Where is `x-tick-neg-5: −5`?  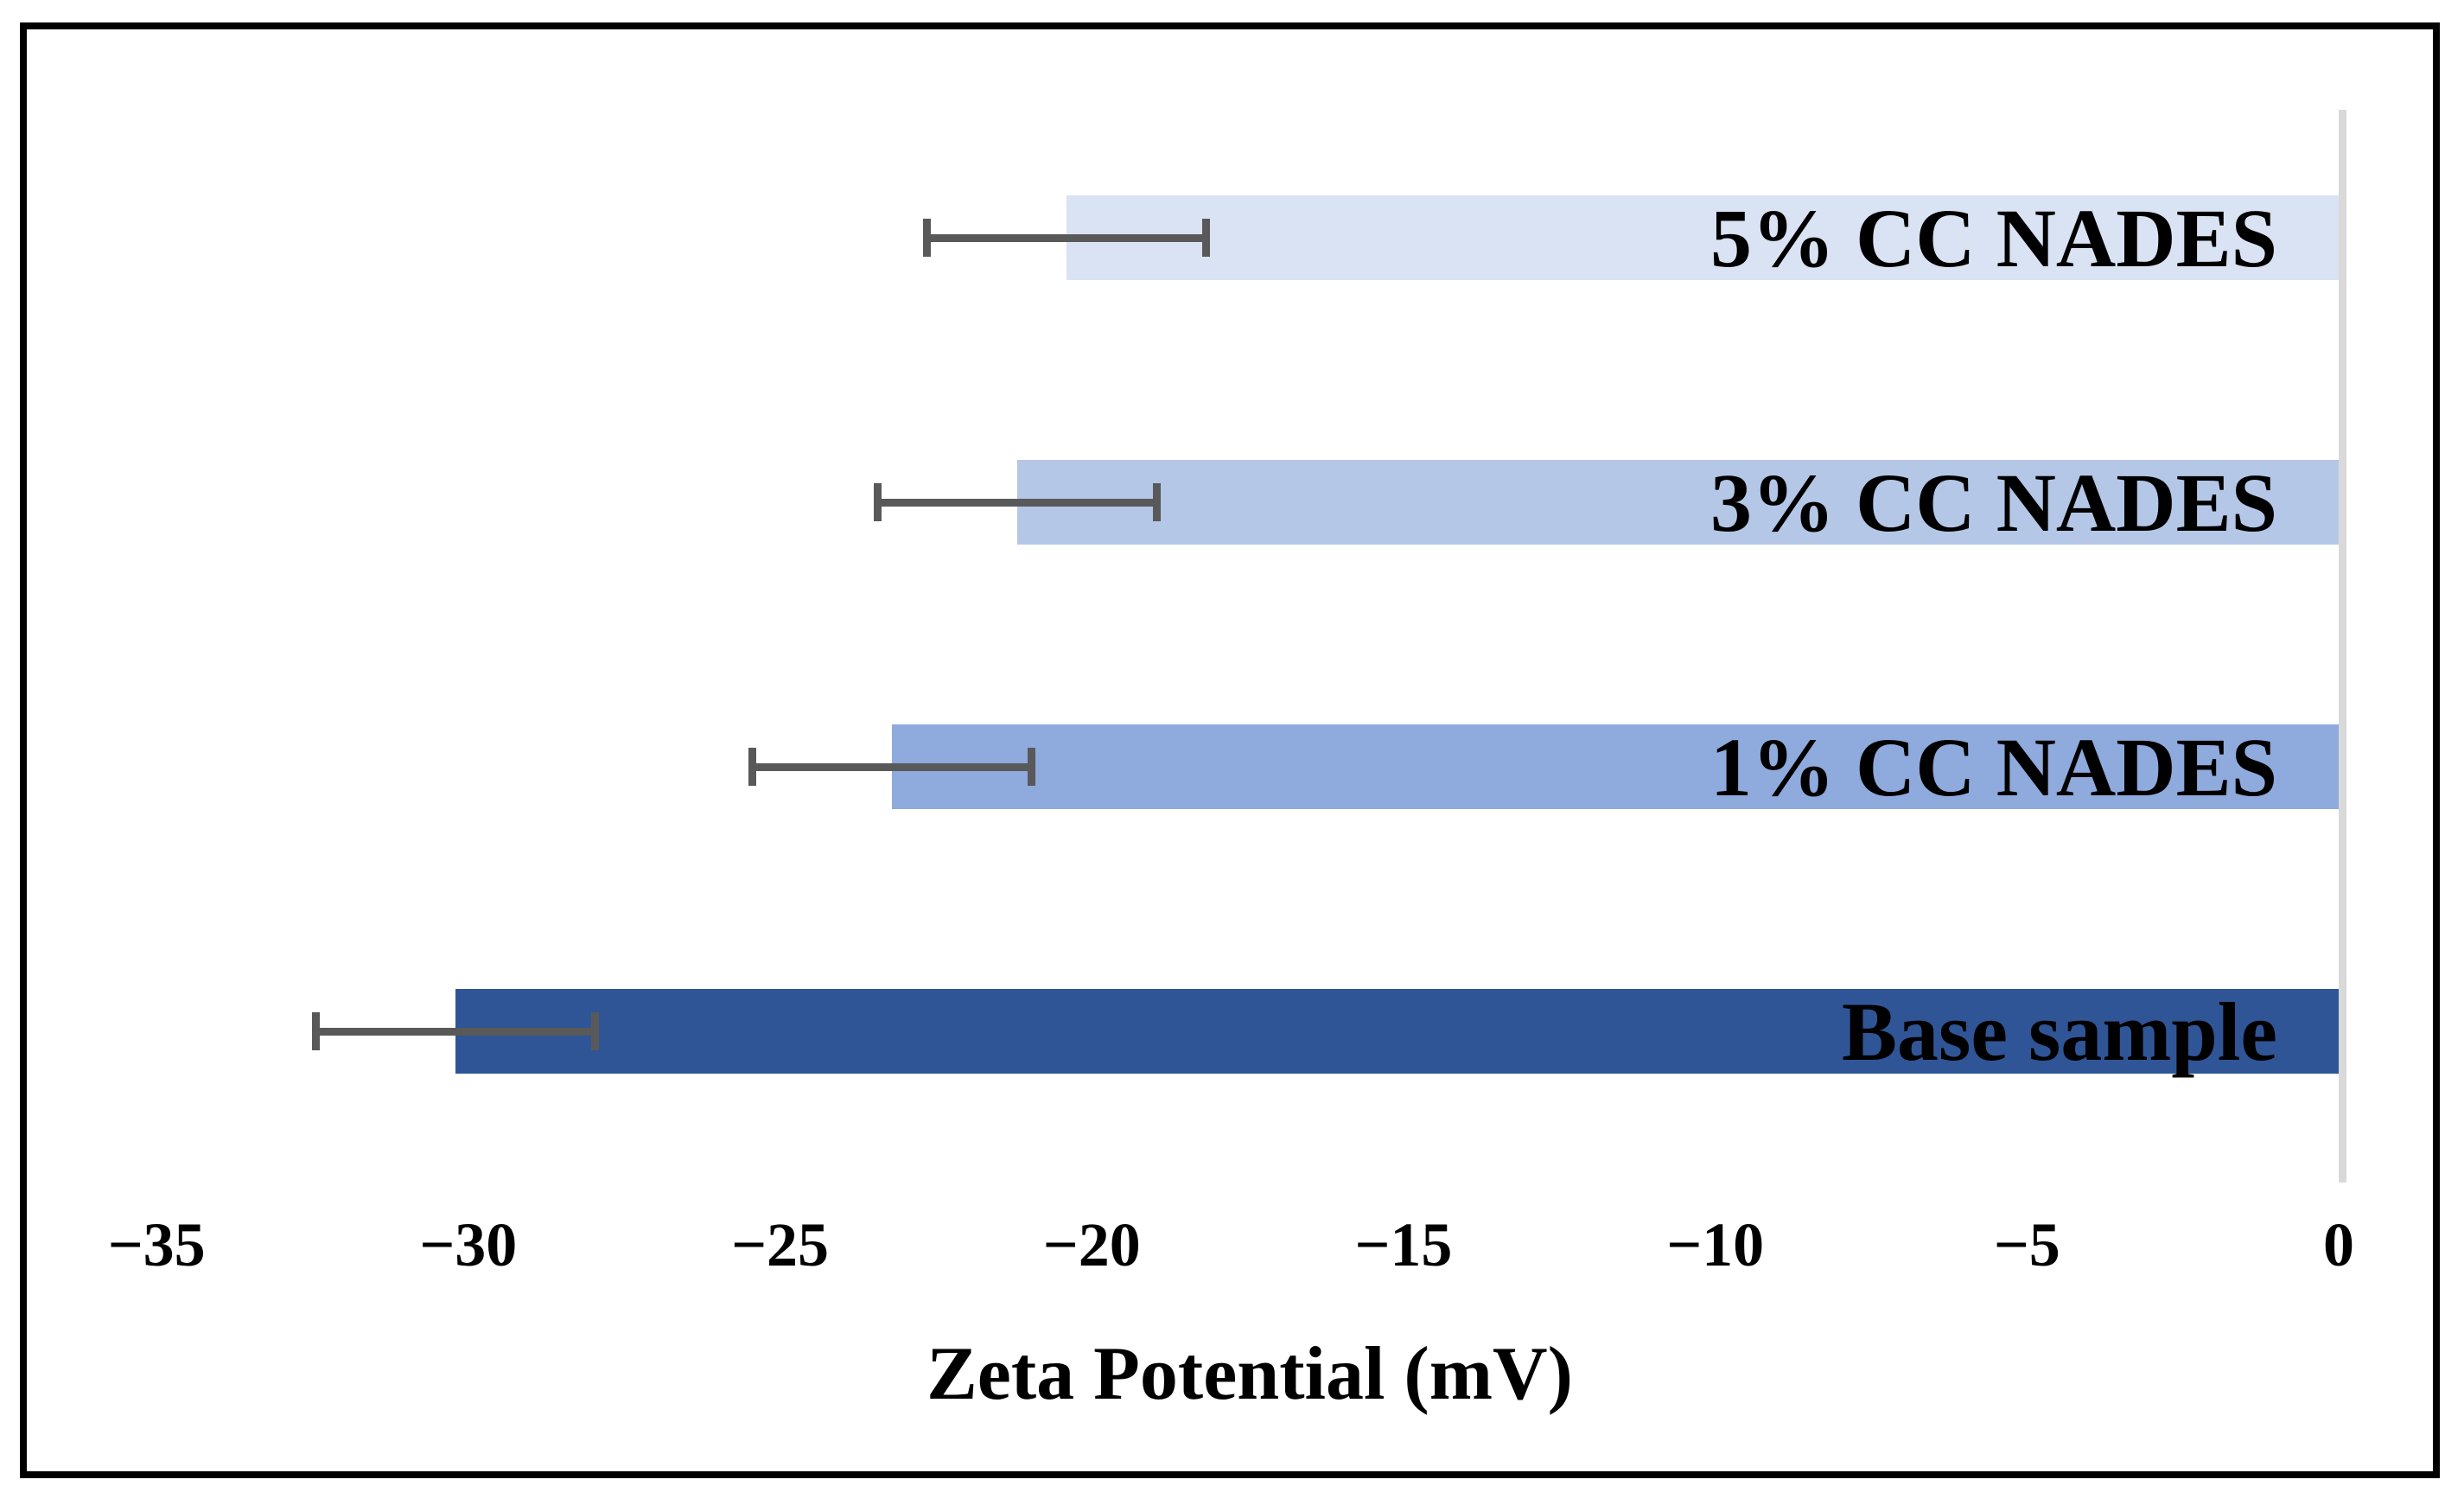 x-tick-neg-5: −5 is located at coordinates (2026, 1244).